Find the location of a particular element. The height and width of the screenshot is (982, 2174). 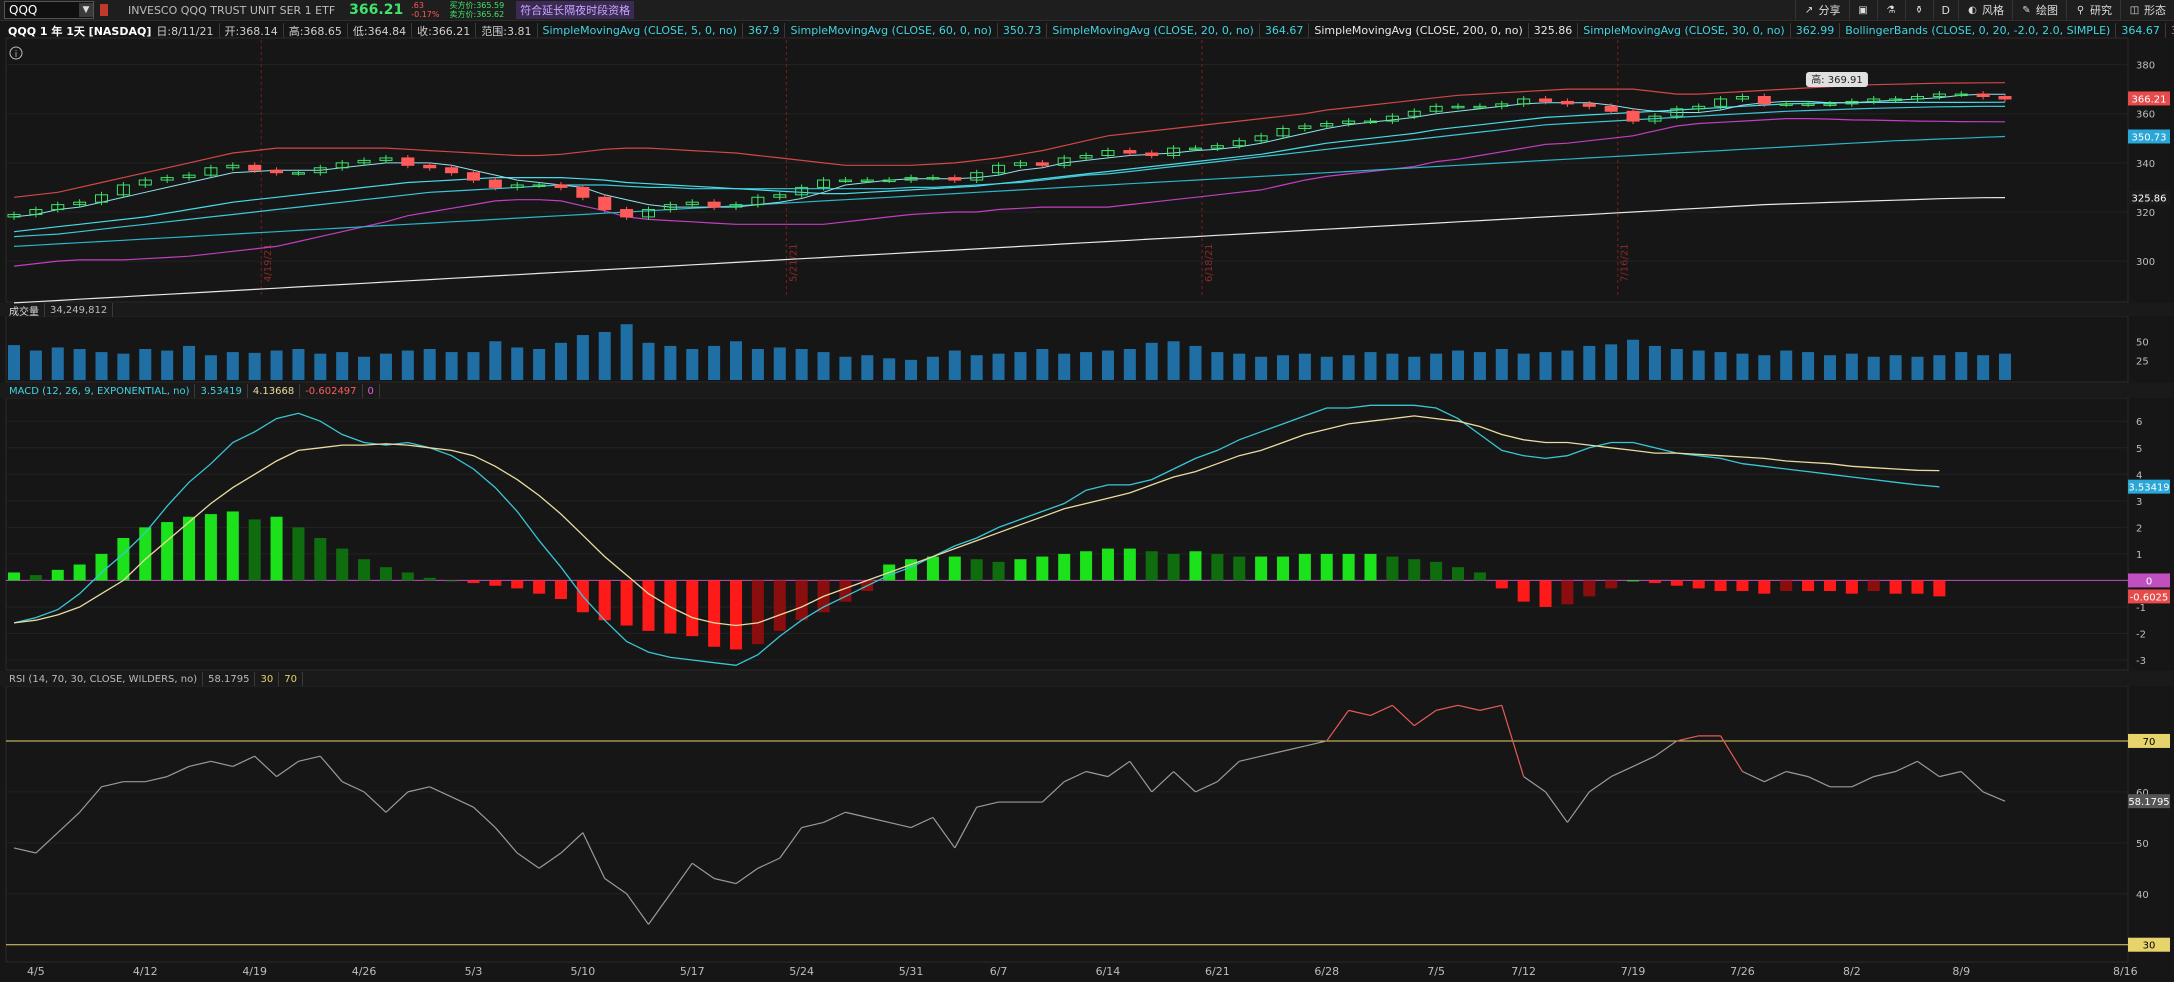

symbol-selector: QQQ ▼ is located at coordinates (49, 10).